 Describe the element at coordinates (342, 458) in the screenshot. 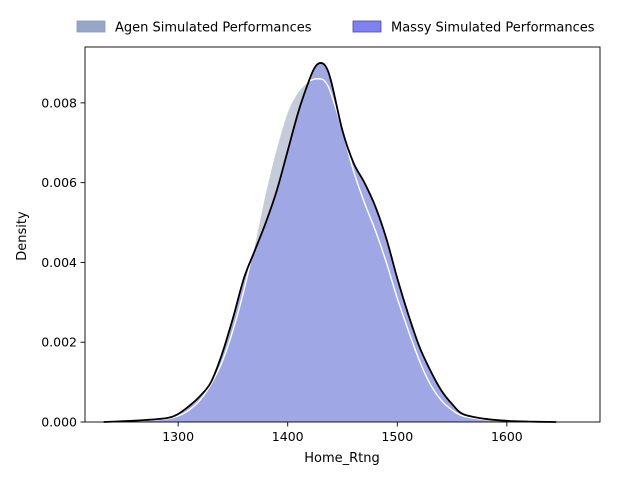

I see `x-axis-label: Home_Rtng` at that location.